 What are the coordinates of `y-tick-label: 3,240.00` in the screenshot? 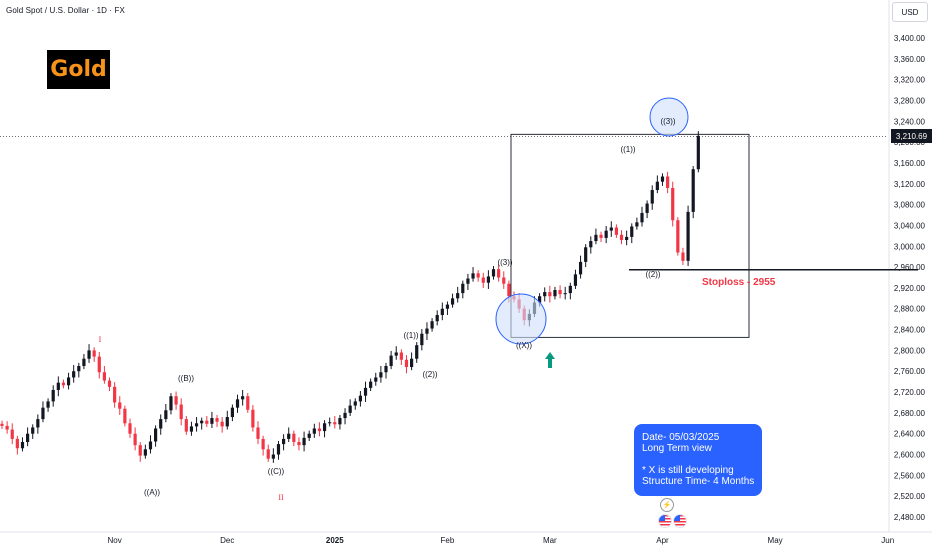 It's located at (910, 121).